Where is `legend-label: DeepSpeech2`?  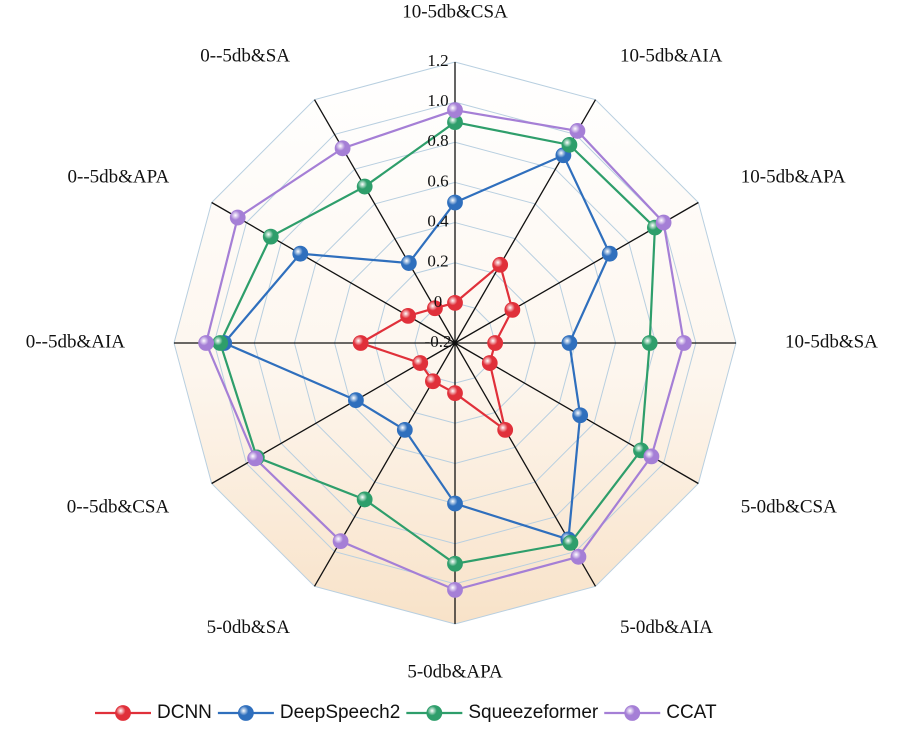
legend-label: DeepSpeech2 is located at coordinates (340, 712).